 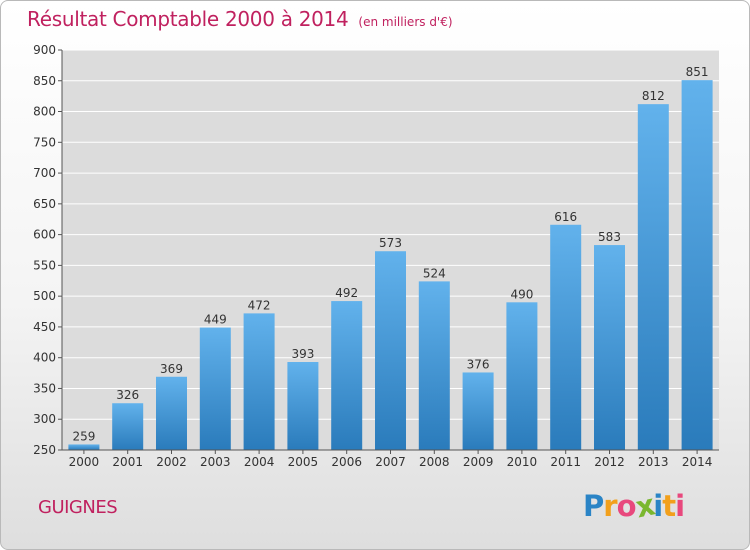 What do you see at coordinates (215, 388) in the screenshot?
I see `bar-2003` at bounding box center [215, 388].